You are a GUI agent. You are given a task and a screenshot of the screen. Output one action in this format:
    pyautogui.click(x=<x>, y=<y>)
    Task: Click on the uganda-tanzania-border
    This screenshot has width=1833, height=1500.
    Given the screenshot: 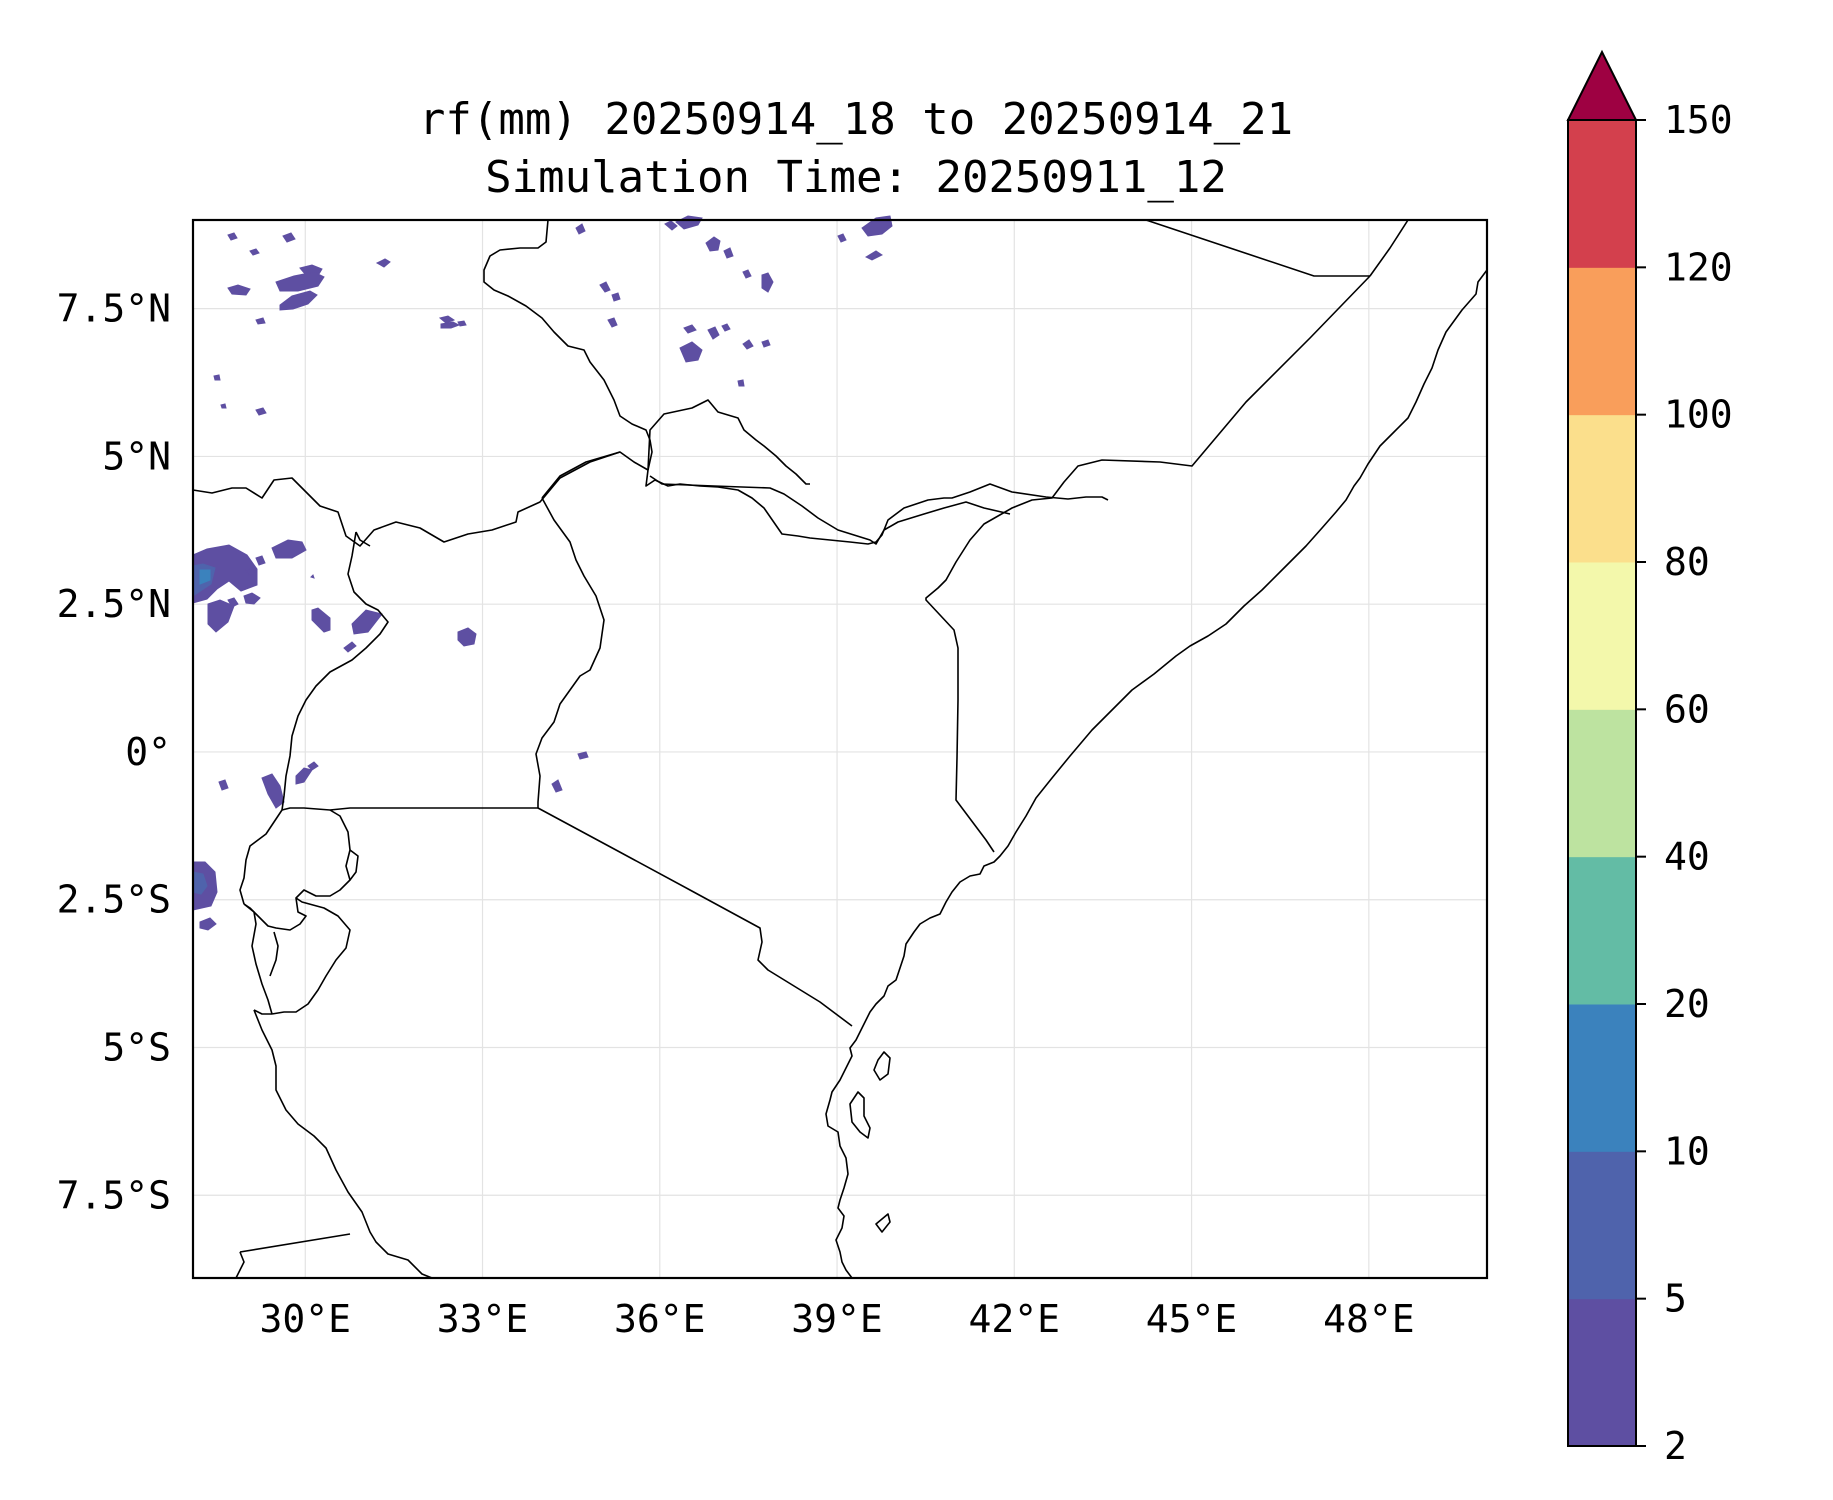 What is the action you would take?
    pyautogui.click(x=433, y=809)
    